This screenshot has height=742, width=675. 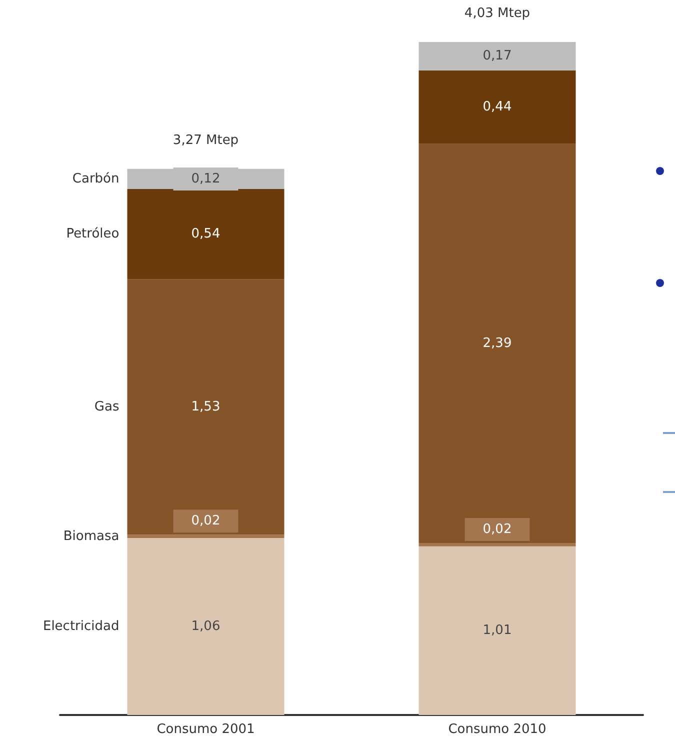 I want to click on series-label: Biomasa, so click(x=91, y=536).